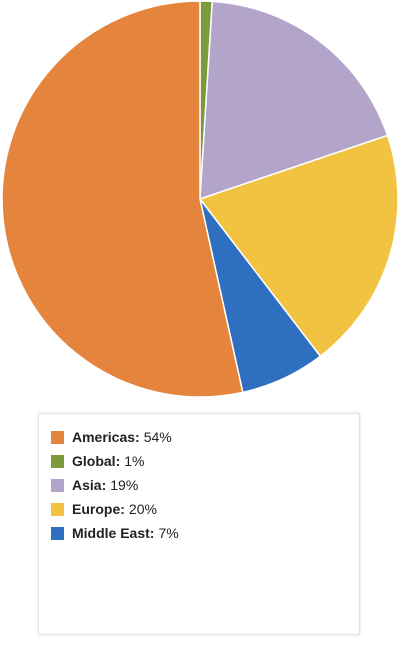 The width and height of the screenshot is (400, 645). I want to click on legend-swatch-europe, so click(57, 509).